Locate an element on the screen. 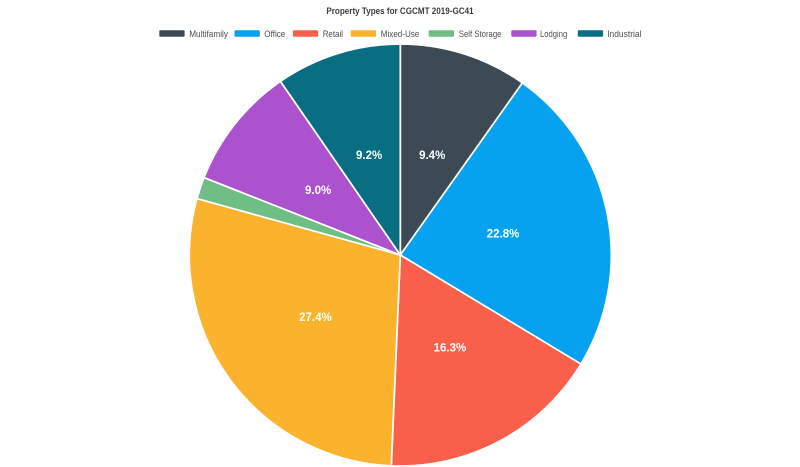 The height and width of the screenshot is (467, 800). svg-text: 9.2% is located at coordinates (369, 156).